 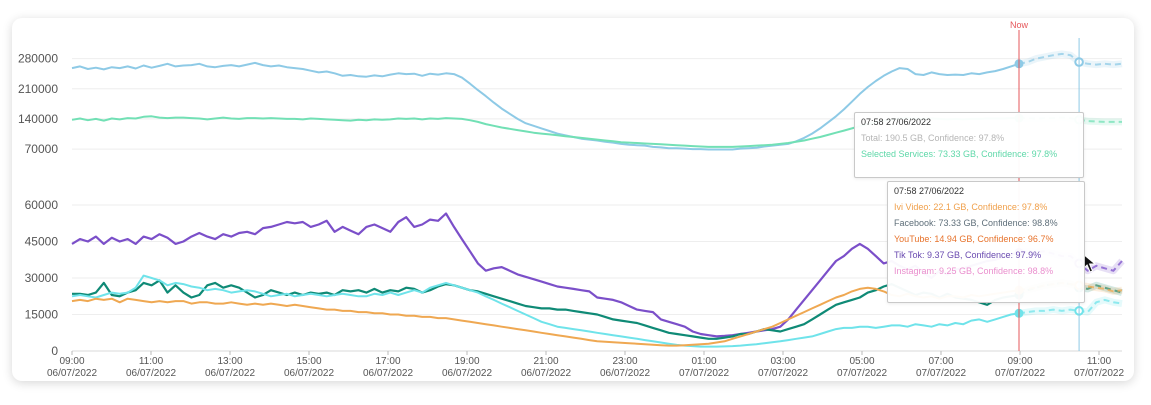 What do you see at coordinates (782, 361) in the screenshot?
I see `x-tick-time: 03:00` at bounding box center [782, 361].